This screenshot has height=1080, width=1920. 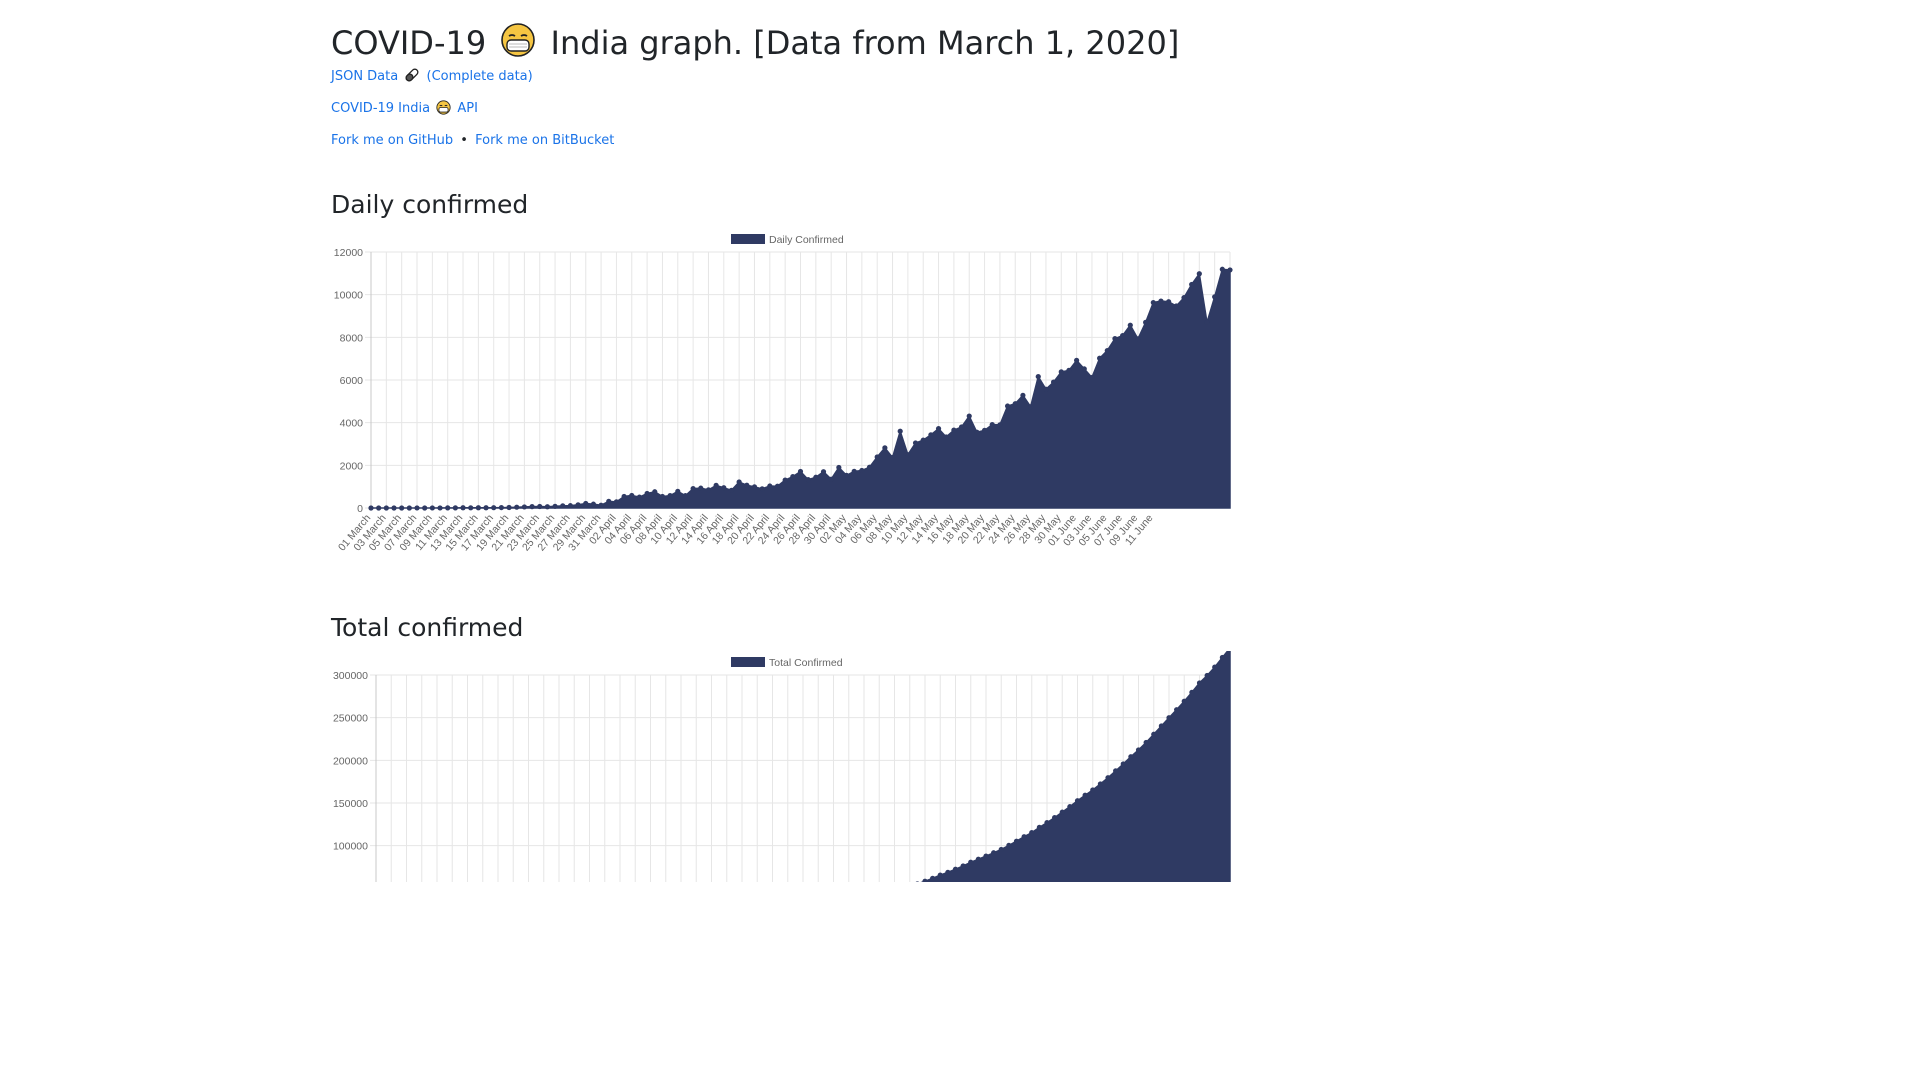 I want to click on daily-section-heading: Daily confirmed, so click(x=430, y=204).